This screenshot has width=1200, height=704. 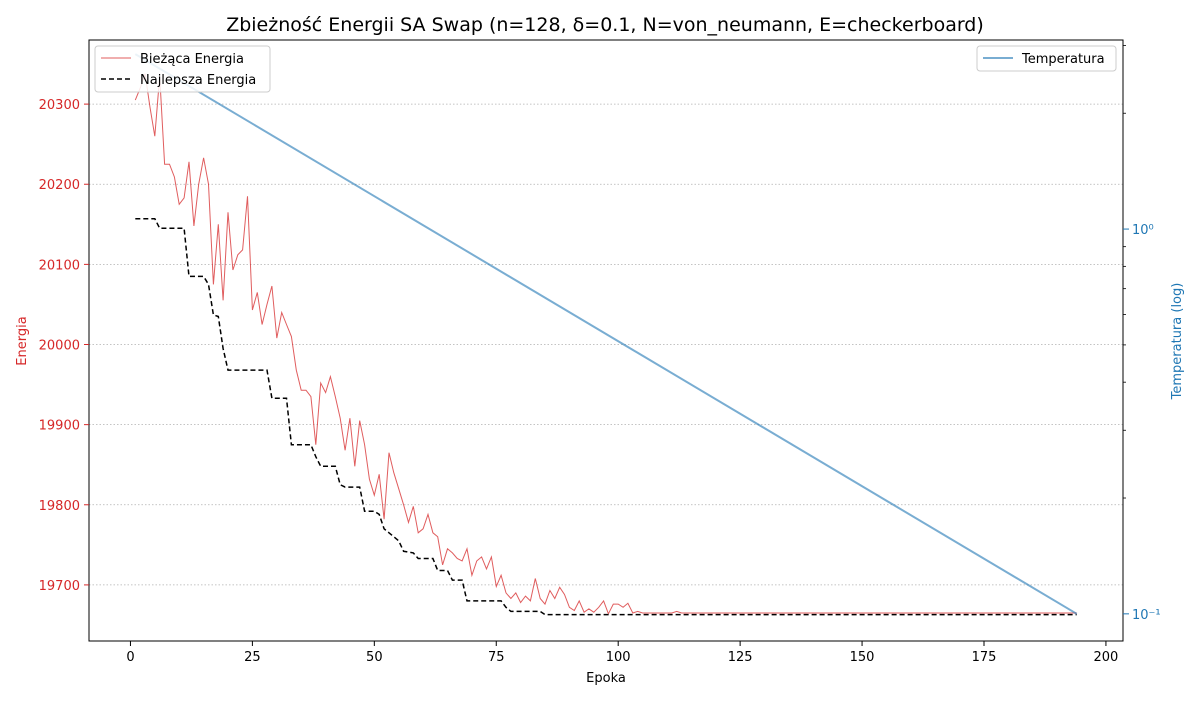 I want to click on x-tick-label: 75, so click(x=496, y=657).